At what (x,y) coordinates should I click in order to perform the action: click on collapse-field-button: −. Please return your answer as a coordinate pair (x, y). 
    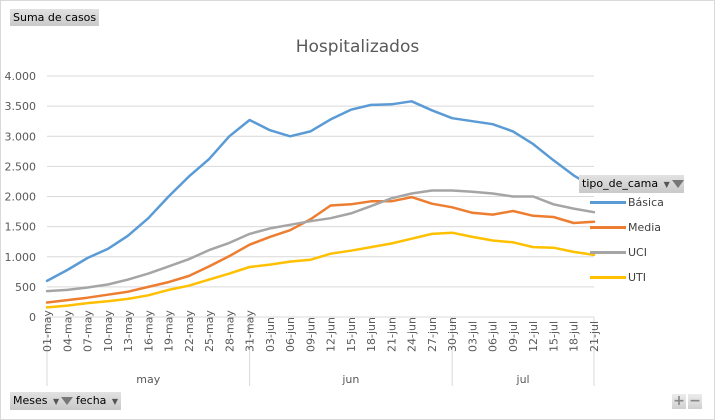
    Looking at the image, I should click on (695, 401).